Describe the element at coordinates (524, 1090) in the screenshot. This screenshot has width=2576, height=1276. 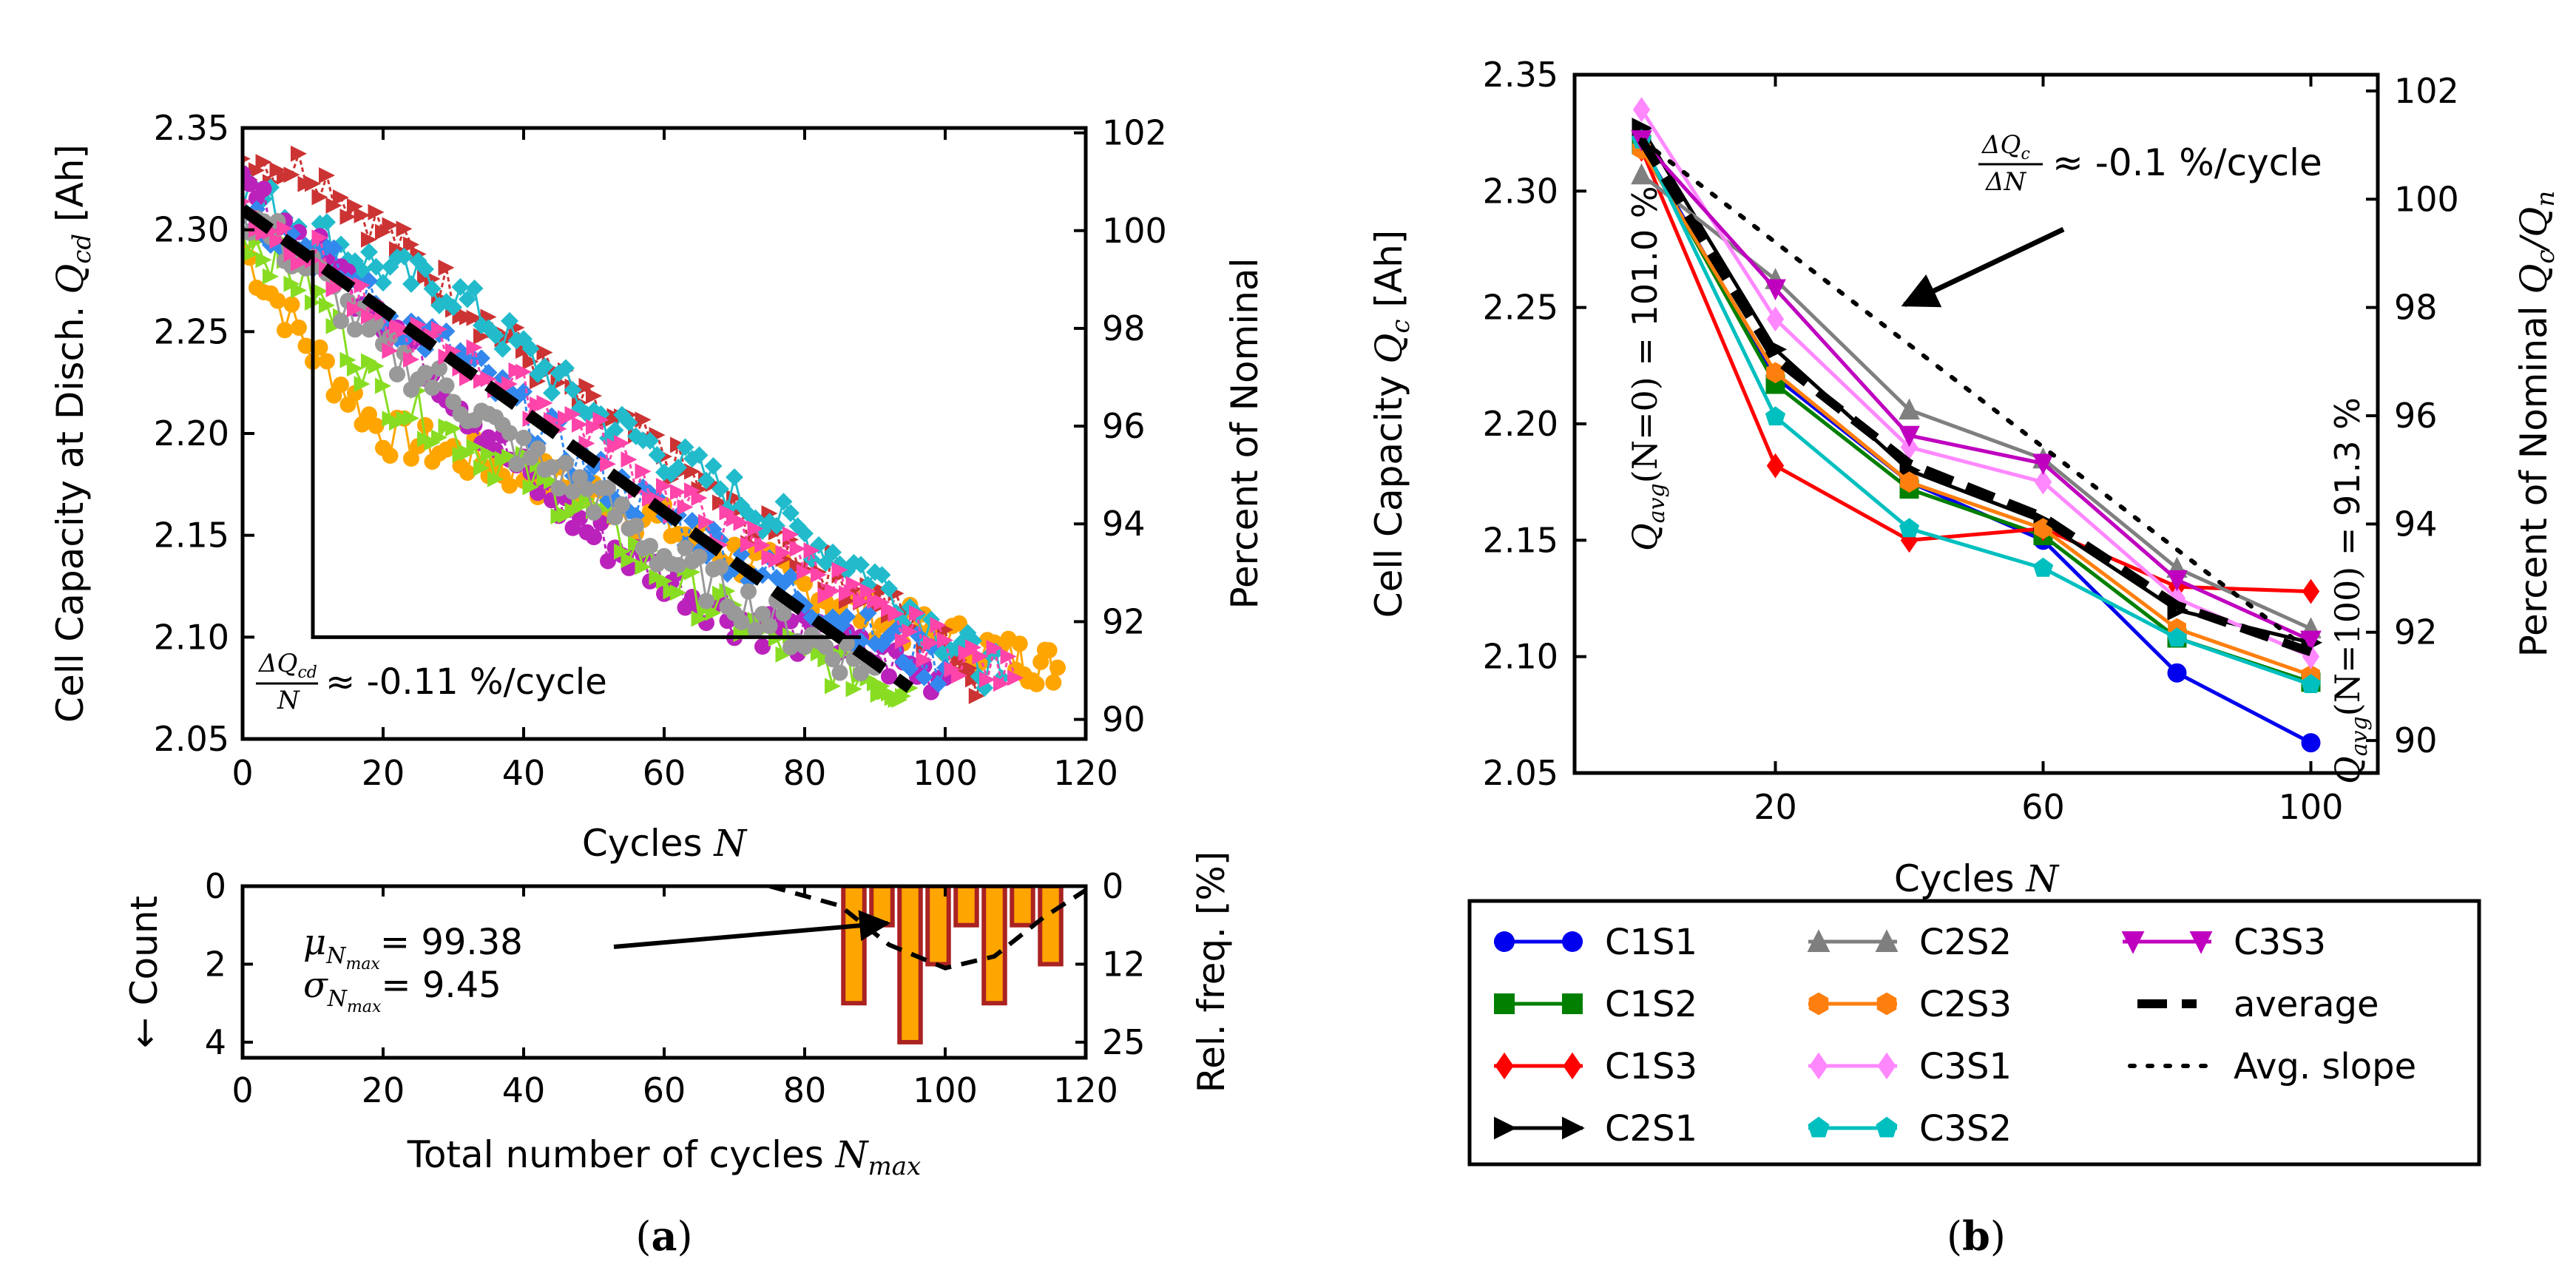
I see `hist-x-tick-label: 40` at that location.